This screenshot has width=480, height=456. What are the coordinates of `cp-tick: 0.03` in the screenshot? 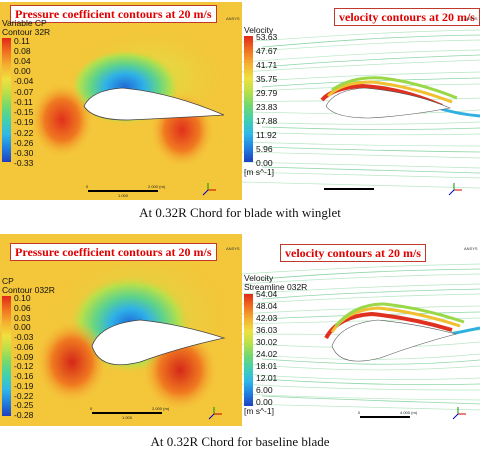 It's located at (22, 318).